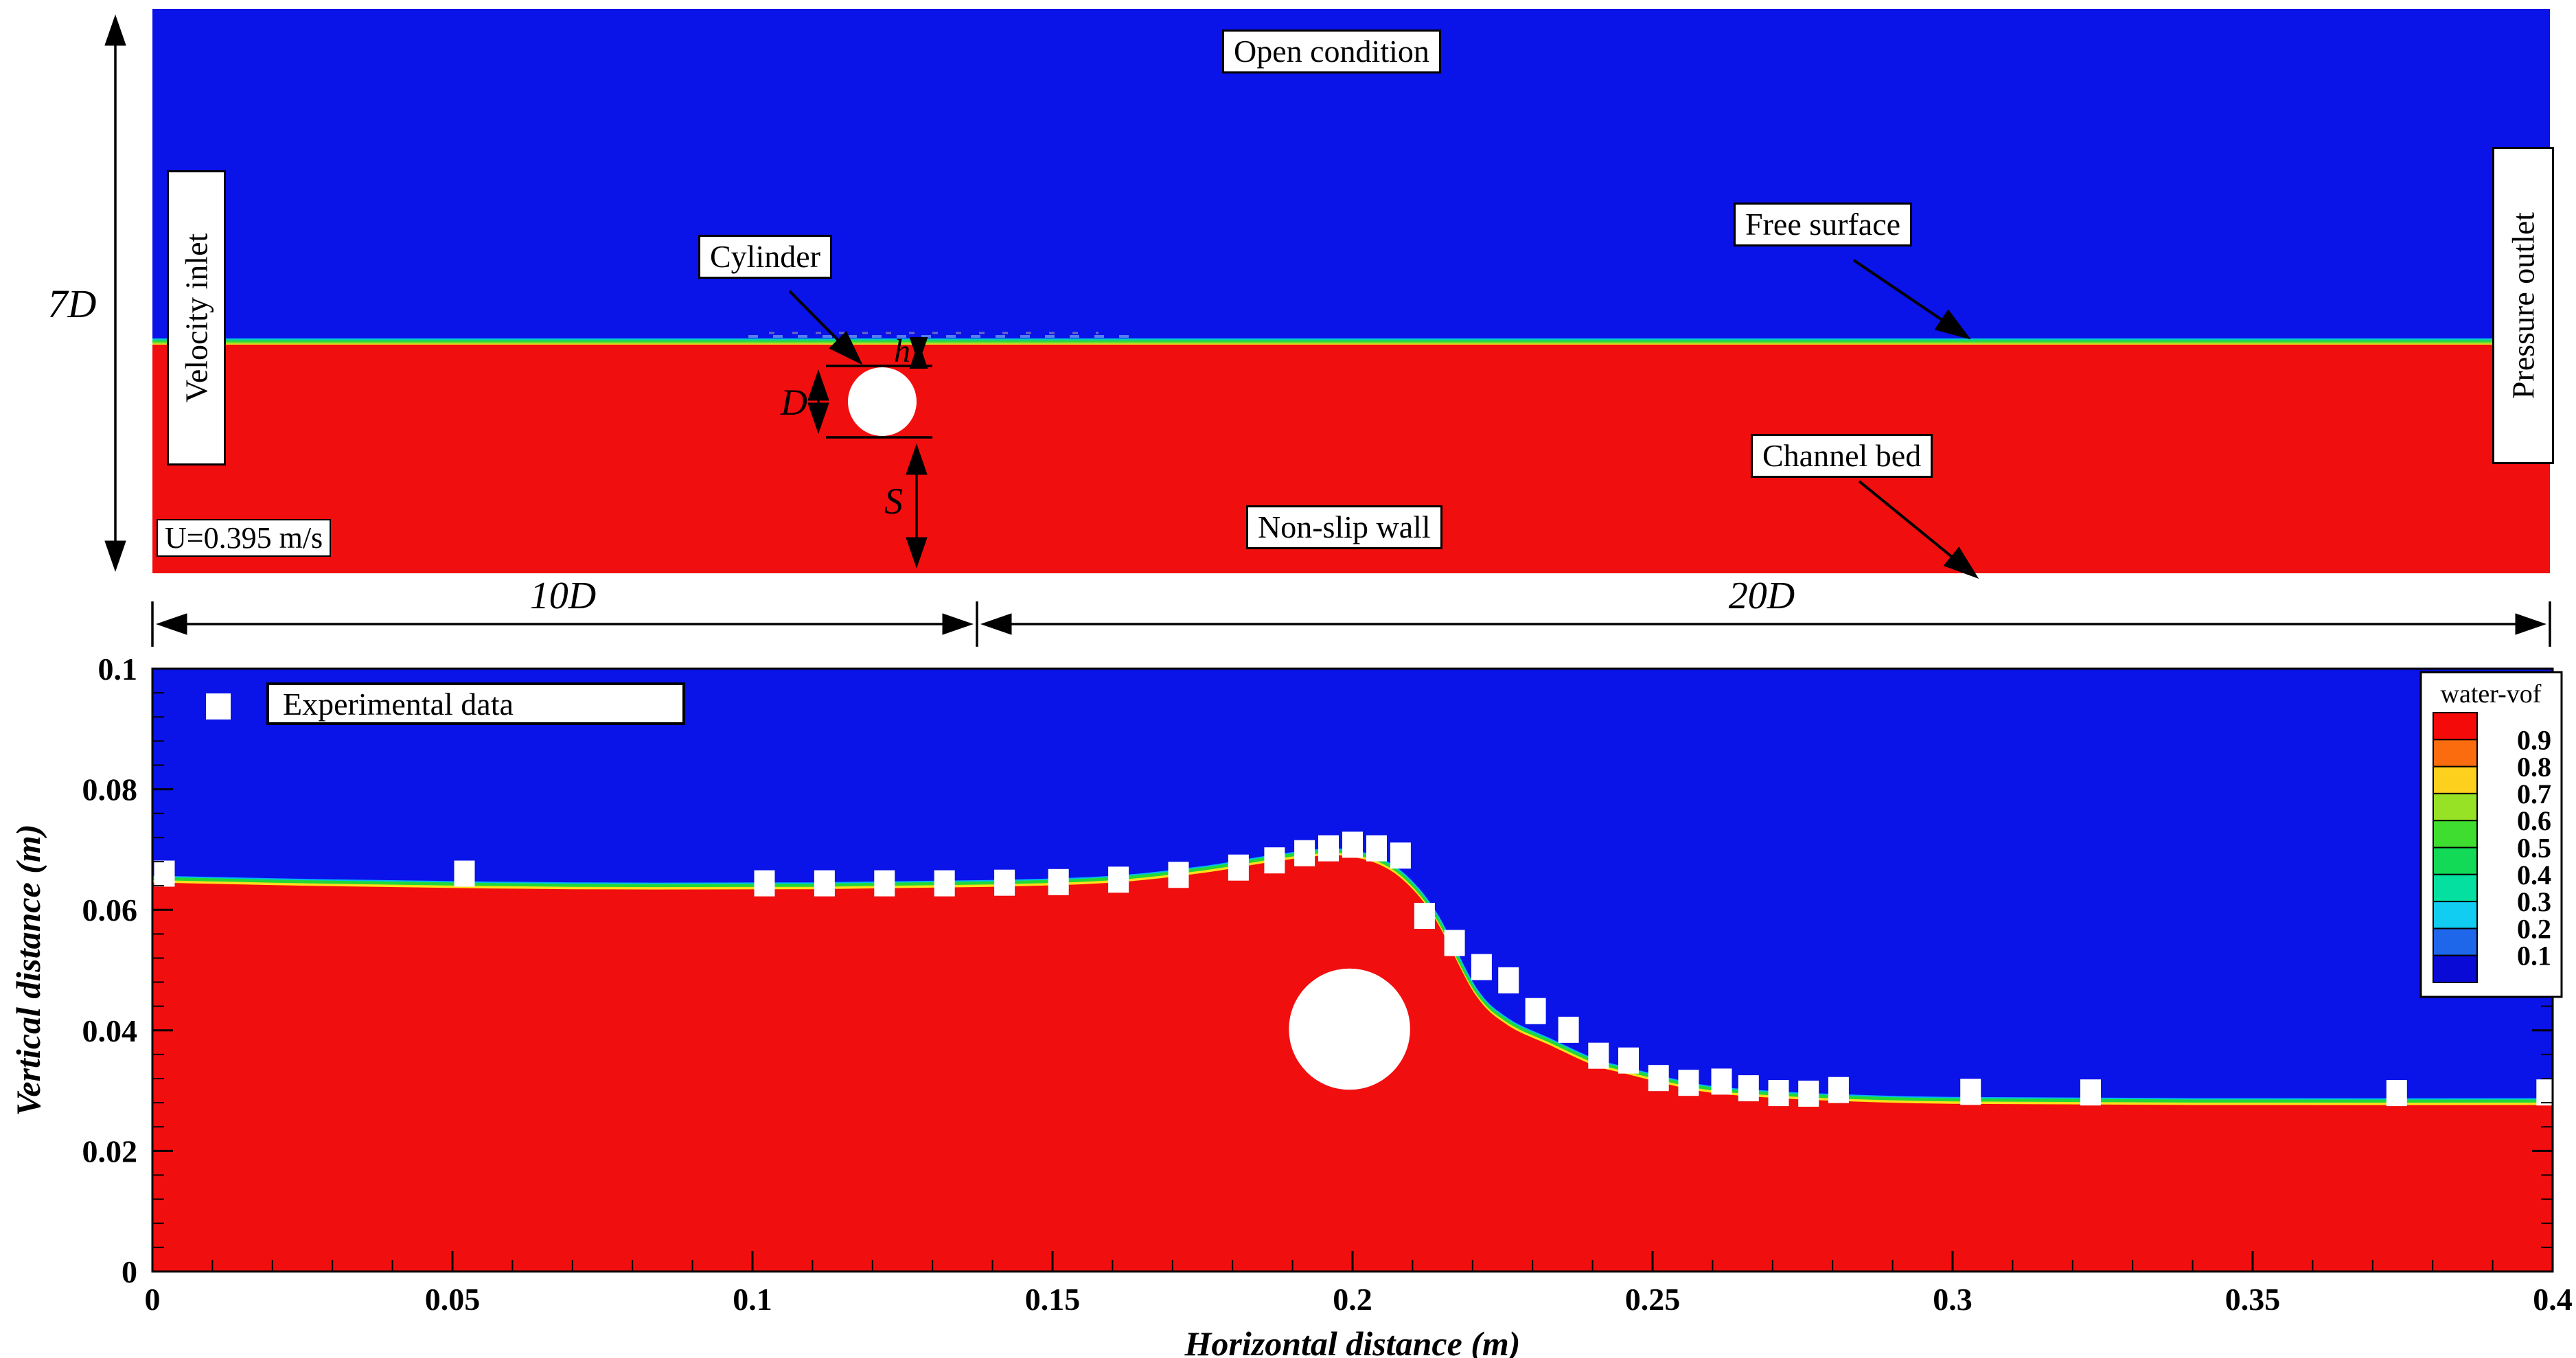 The height and width of the screenshot is (1358, 2576). What do you see at coordinates (2534, 767) in the screenshot?
I see `colorbar-tick-label: 0.8` at bounding box center [2534, 767].